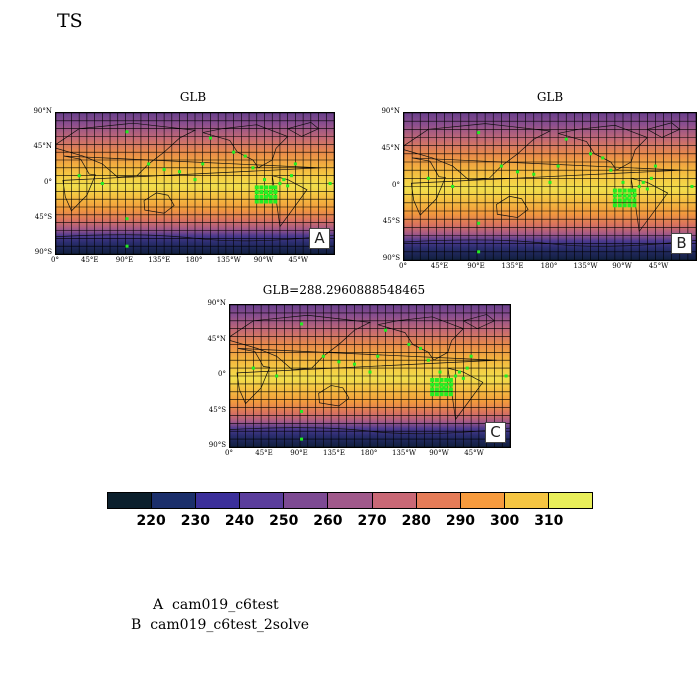 The image size is (700, 700). I want to click on longitude-label: 45°W, so click(474, 453).